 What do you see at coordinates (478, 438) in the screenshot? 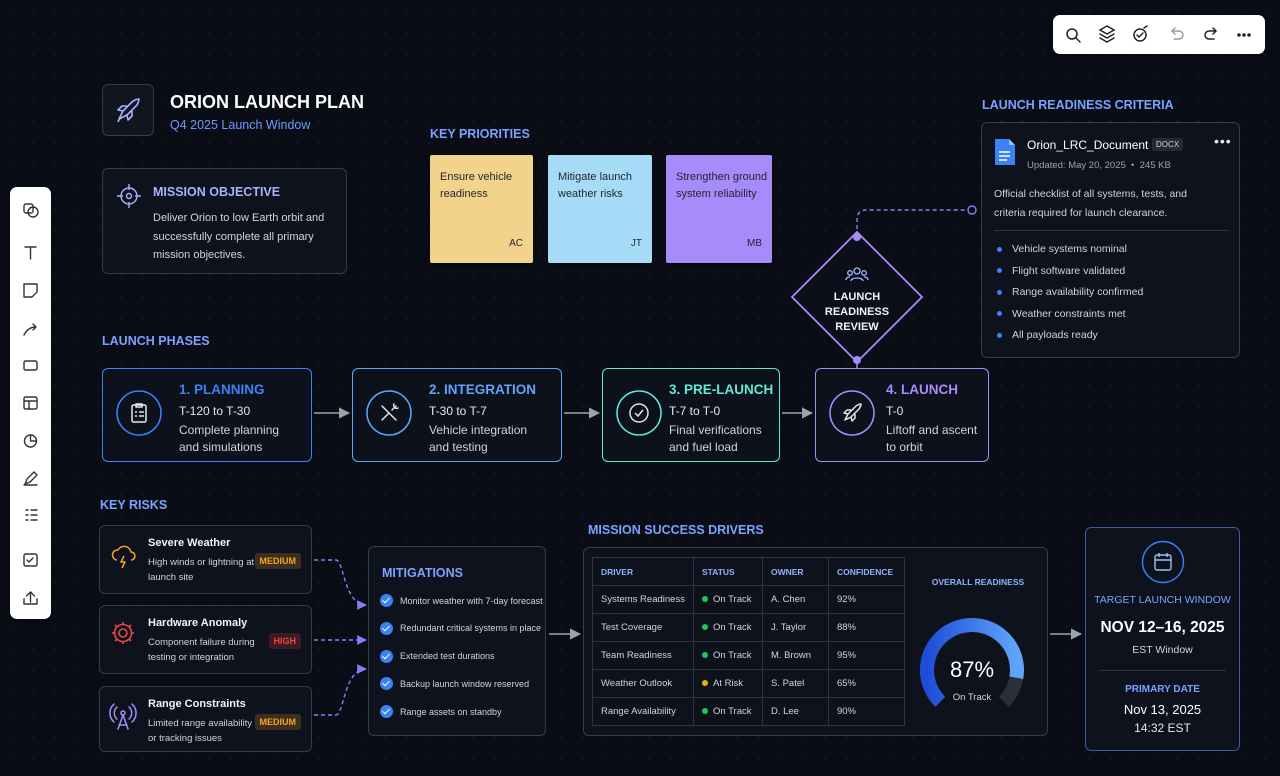
I see `phase-text: Vehicle integration and testing` at bounding box center [478, 438].